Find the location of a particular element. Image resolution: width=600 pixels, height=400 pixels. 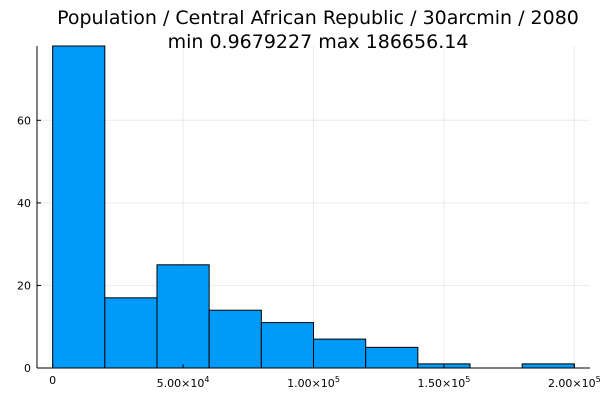

y-tick-label: 40 is located at coordinates (24, 203).